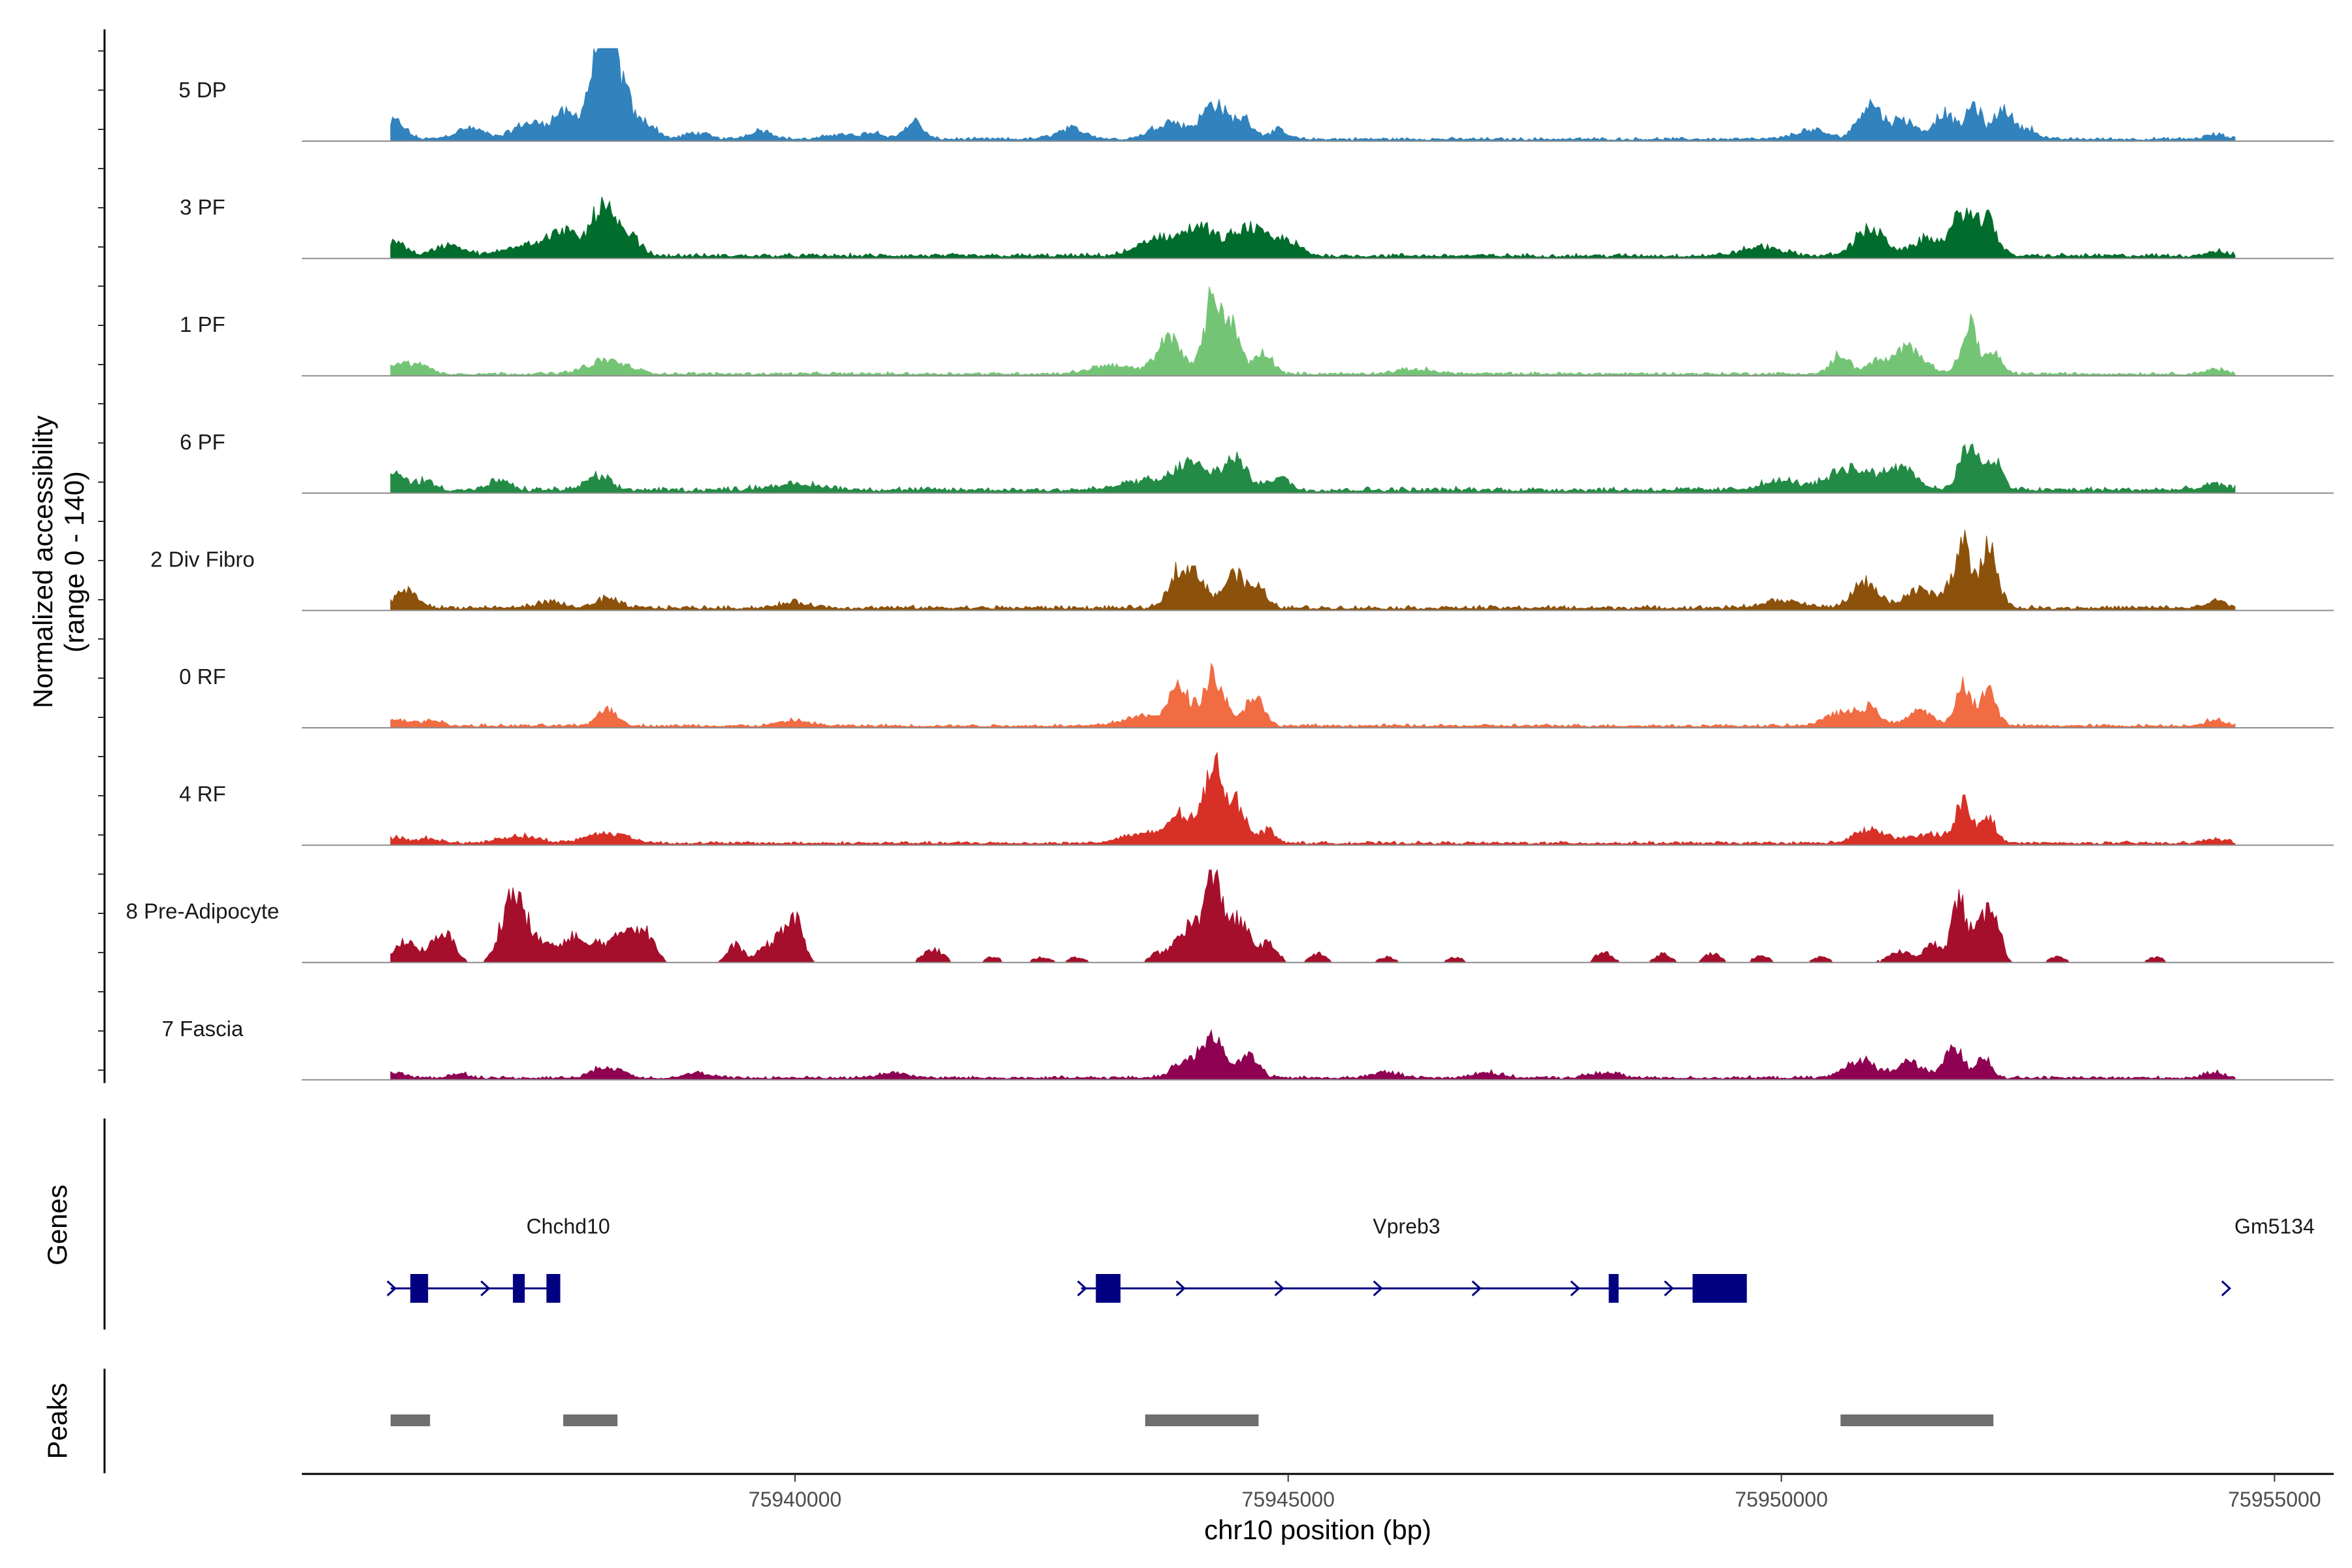  Describe the element at coordinates (202, 324) in the screenshot. I see `track-label: 1 PF` at that location.